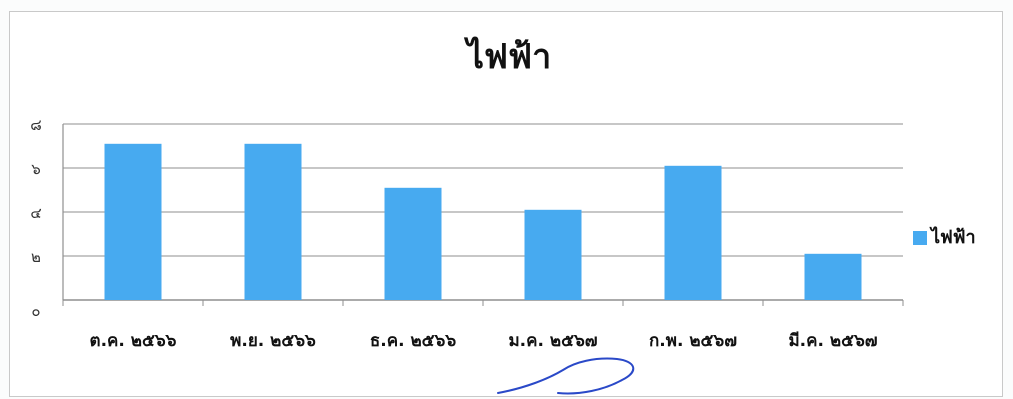  Describe the element at coordinates (36, 125) in the screenshot. I see `y-tick-label: ๘` at that location.